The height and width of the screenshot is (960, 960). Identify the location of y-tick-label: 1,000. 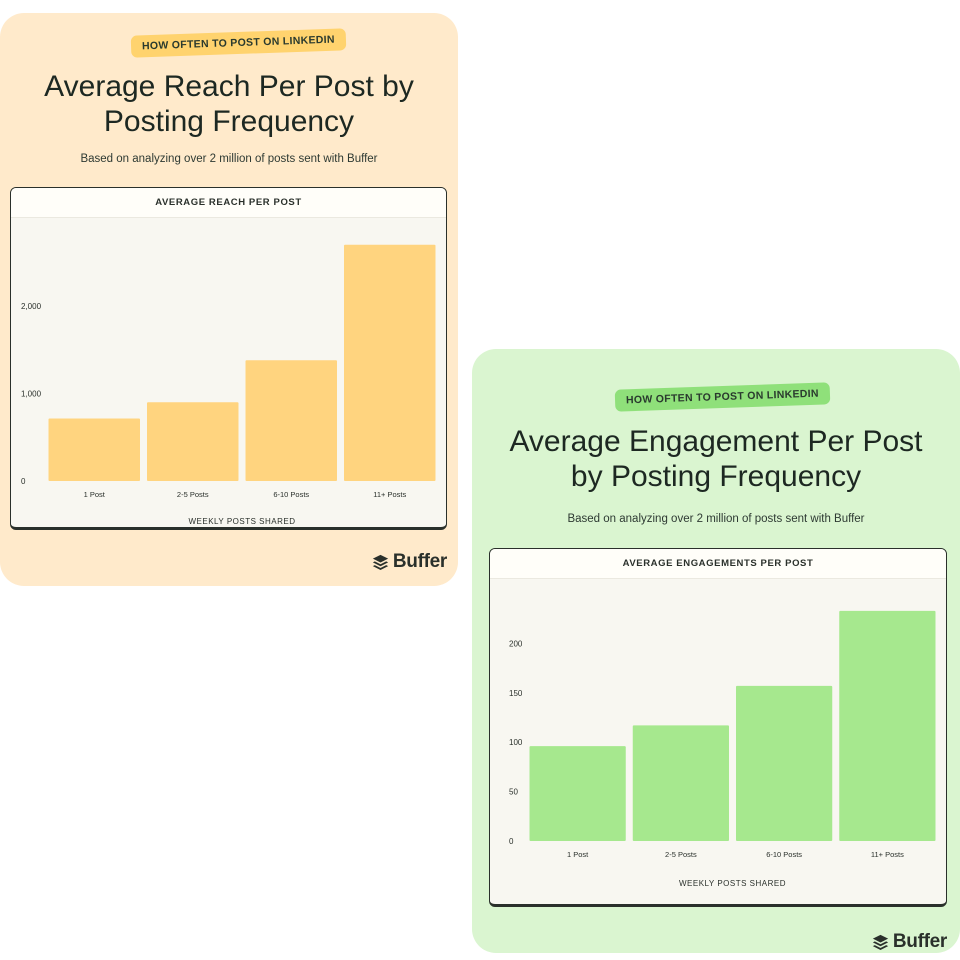
(31, 394).